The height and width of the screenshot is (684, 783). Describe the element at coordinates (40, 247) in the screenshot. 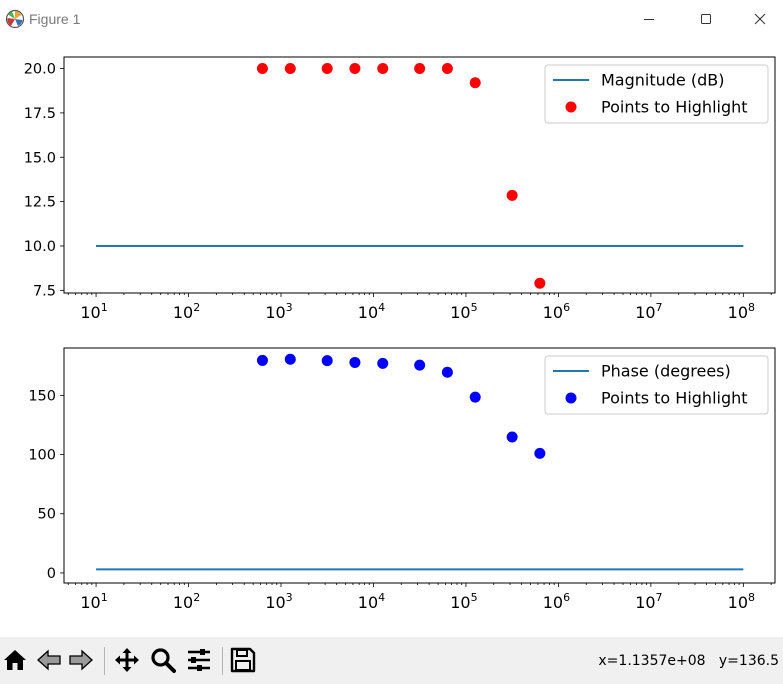

I see `y-tick-label: 10.0` at that location.